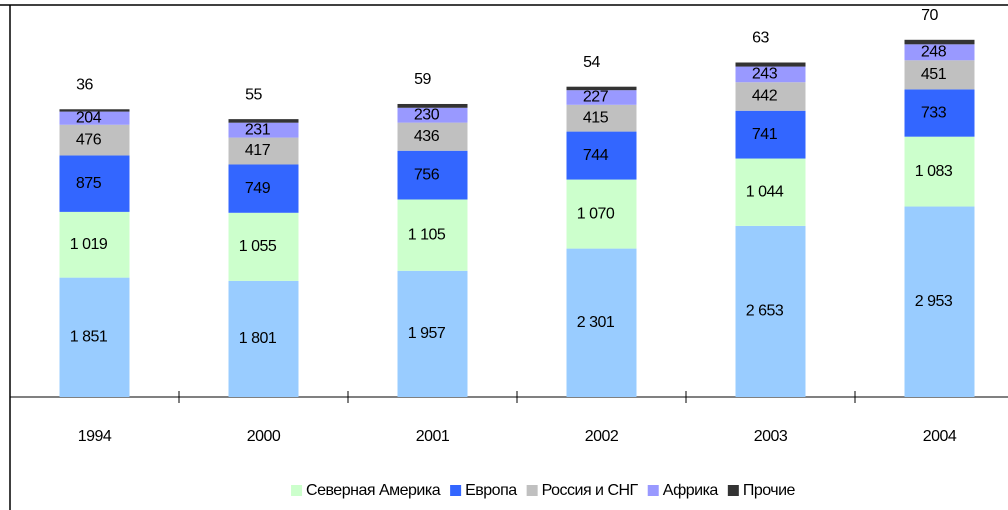 The width and height of the screenshot is (1008, 510). I want to click on x-tick-label: 2001, so click(433, 436).